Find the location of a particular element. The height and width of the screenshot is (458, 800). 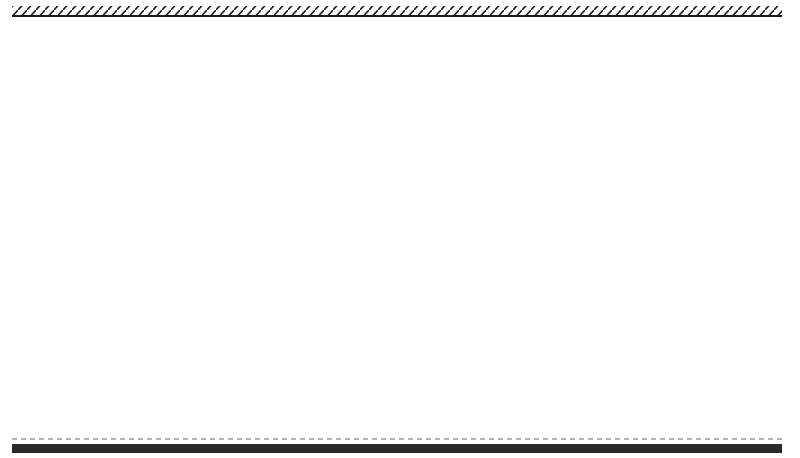

floor-slab is located at coordinates (397, 448).